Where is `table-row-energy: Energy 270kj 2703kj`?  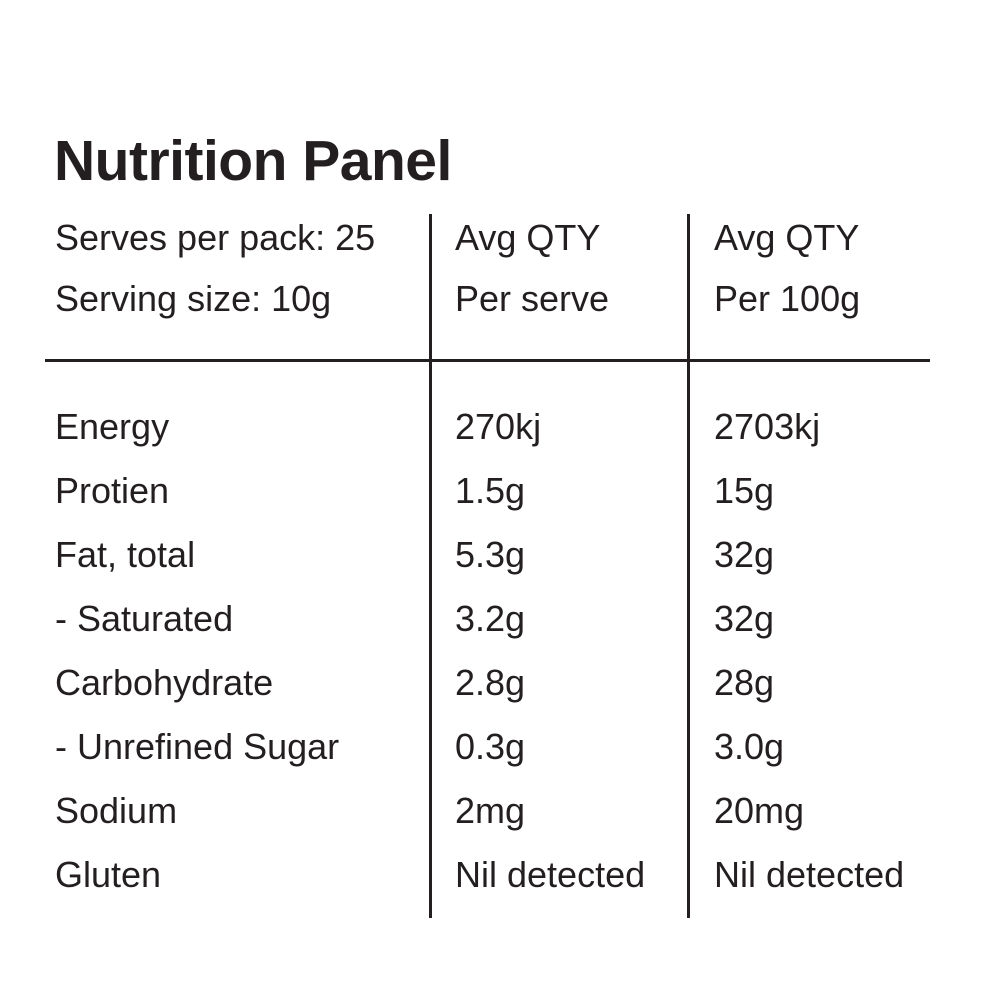
table-row-energy: Energy 270kj 2703kj is located at coordinates (500, 427).